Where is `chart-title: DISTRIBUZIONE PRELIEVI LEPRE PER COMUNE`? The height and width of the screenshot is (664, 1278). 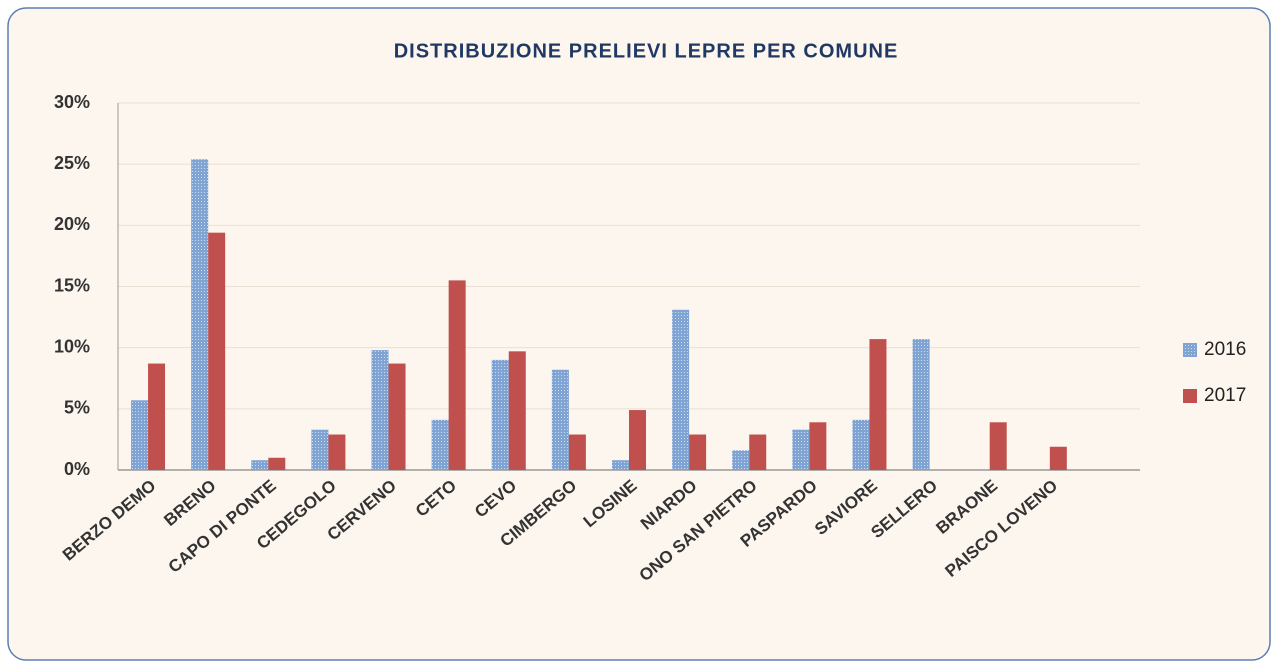
chart-title: DISTRIBUZIONE PRELIEVI LEPRE PER COMUNE is located at coordinates (646, 51).